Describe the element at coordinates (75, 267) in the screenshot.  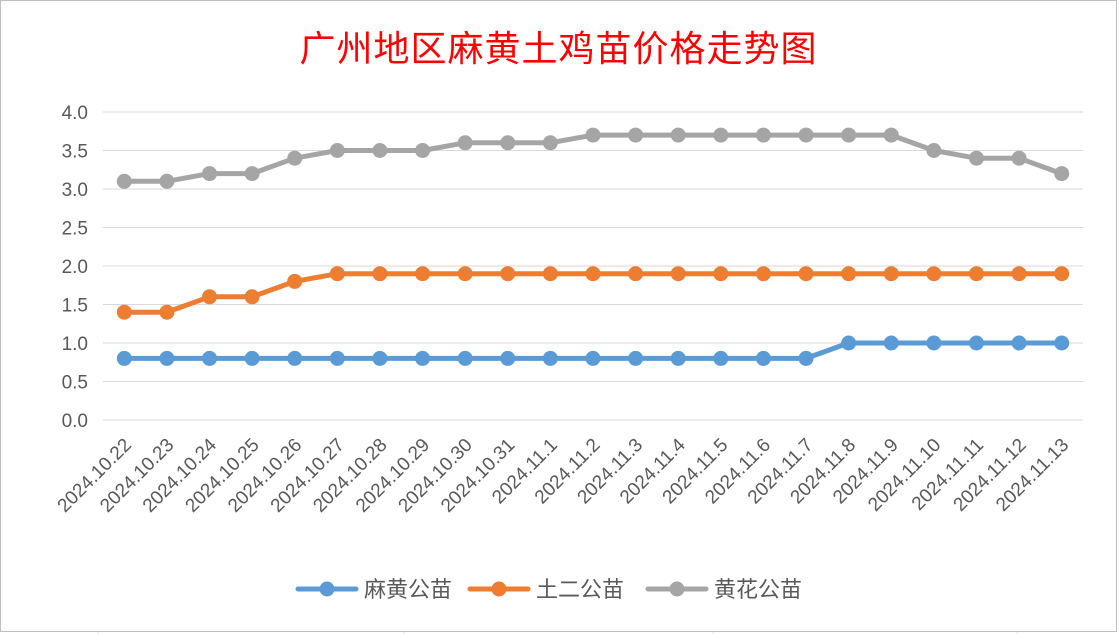
I see `y-tick-label: 2.0` at that location.